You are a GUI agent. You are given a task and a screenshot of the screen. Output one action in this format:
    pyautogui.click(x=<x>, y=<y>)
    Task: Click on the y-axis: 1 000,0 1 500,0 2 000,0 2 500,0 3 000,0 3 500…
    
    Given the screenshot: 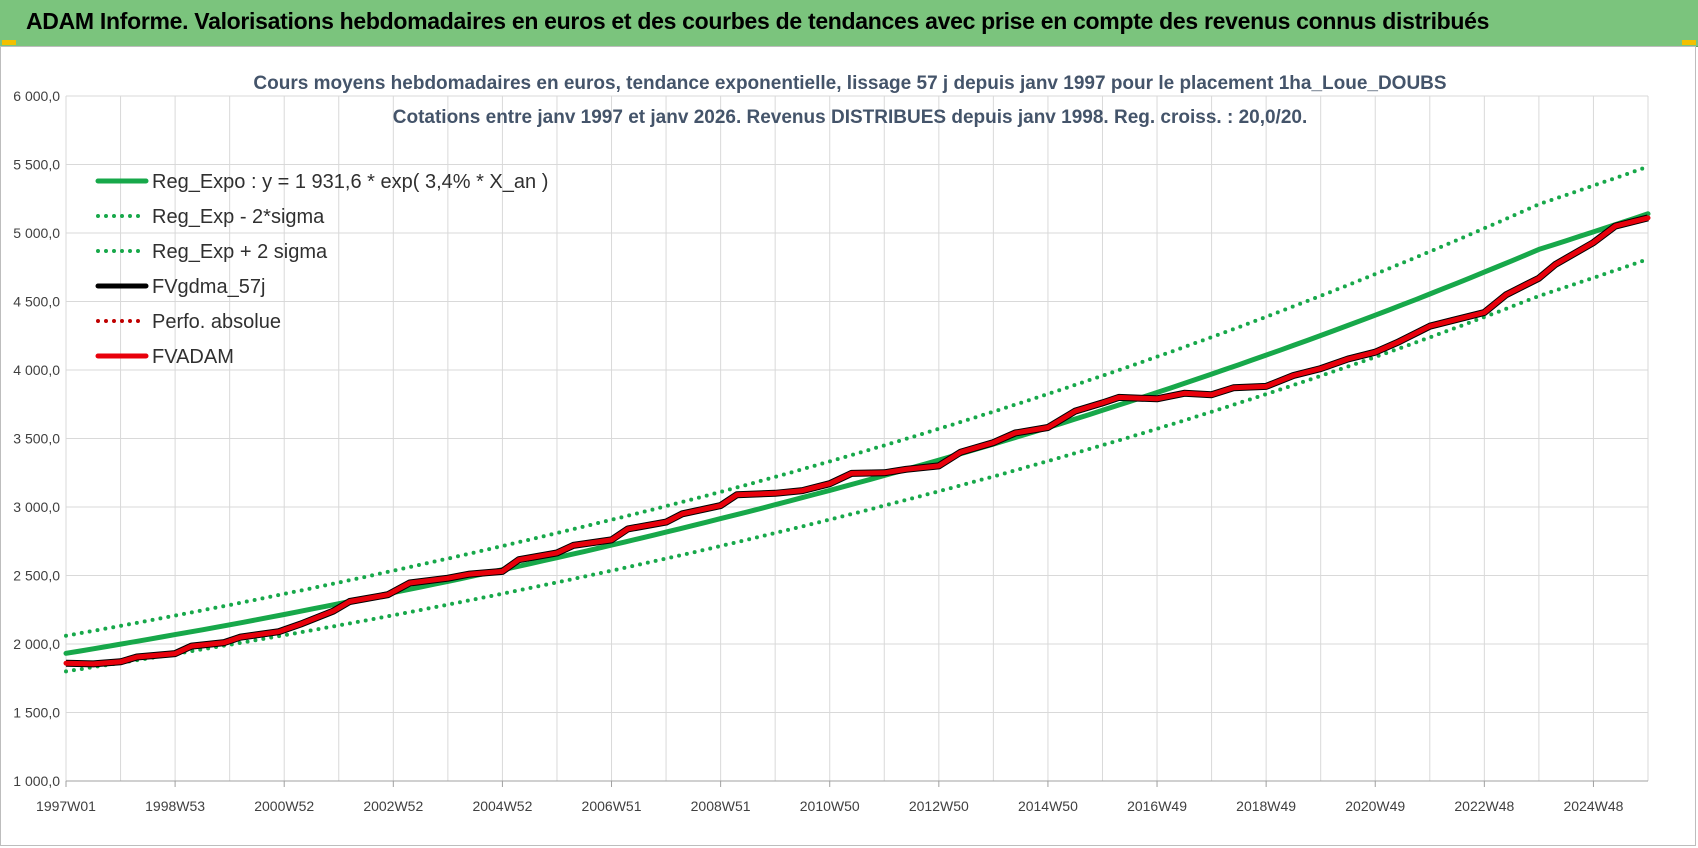 What is the action you would take?
    pyautogui.click(x=36, y=438)
    